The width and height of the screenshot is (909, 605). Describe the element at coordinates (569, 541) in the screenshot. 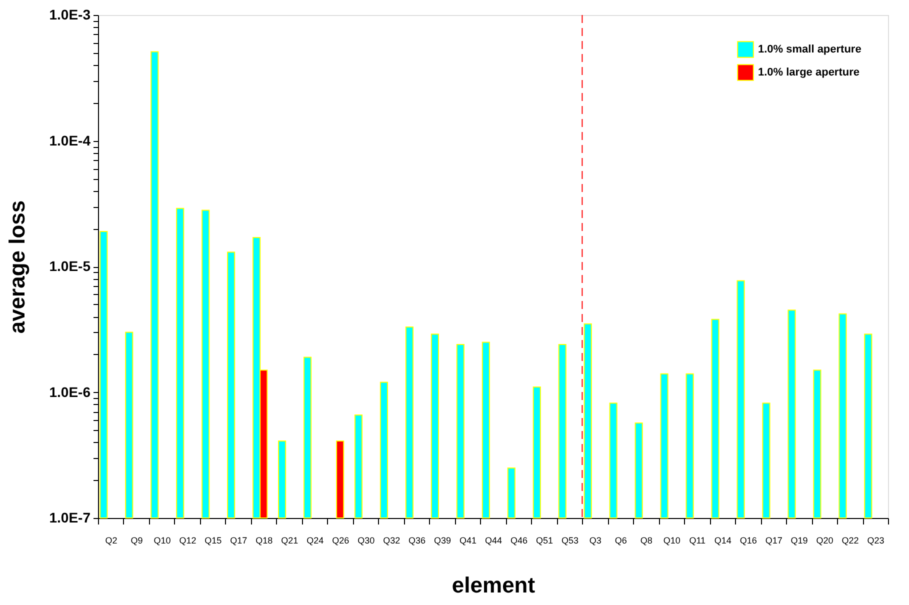

I see `x-tick-label: Q53` at that location.